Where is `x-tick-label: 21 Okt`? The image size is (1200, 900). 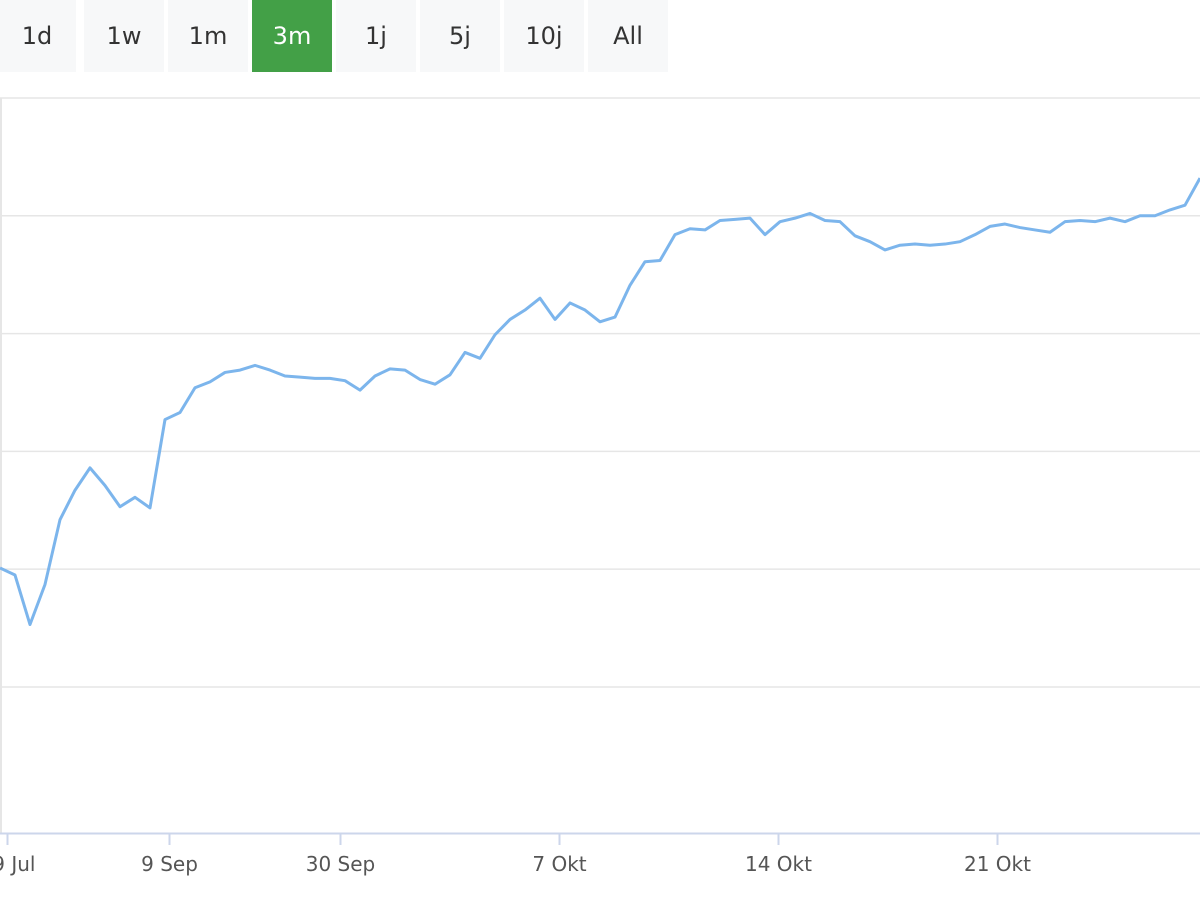
x-tick-label: 21 Okt is located at coordinates (997, 864).